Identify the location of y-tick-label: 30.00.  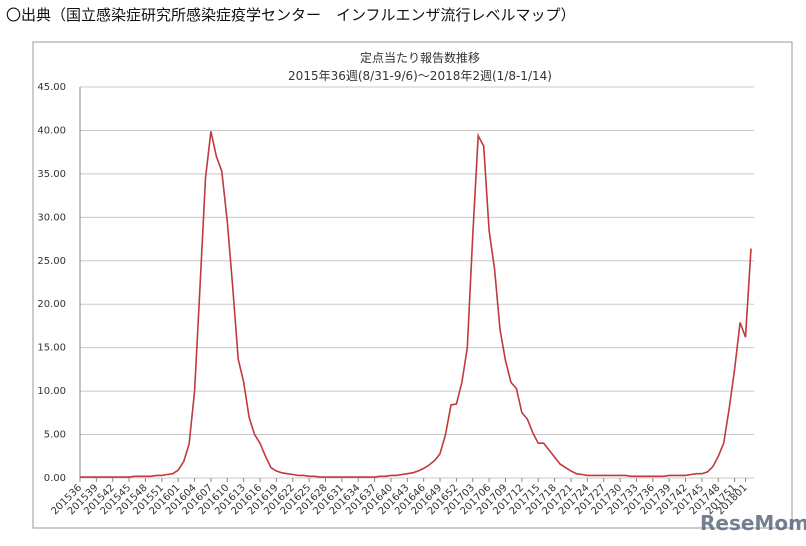
(51, 217).